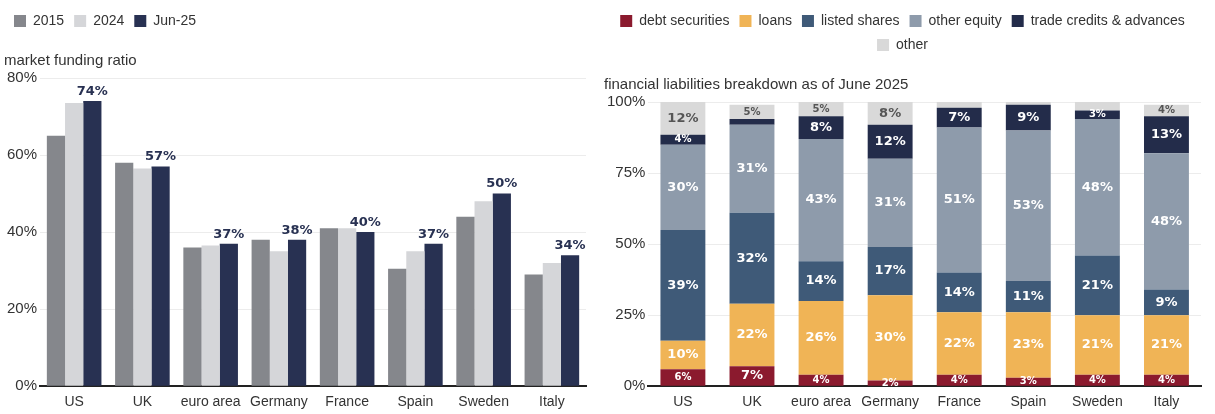 This screenshot has height=414, width=1215. Describe the element at coordinates (22, 231) in the screenshot. I see `y-tick-label: 40%` at that location.